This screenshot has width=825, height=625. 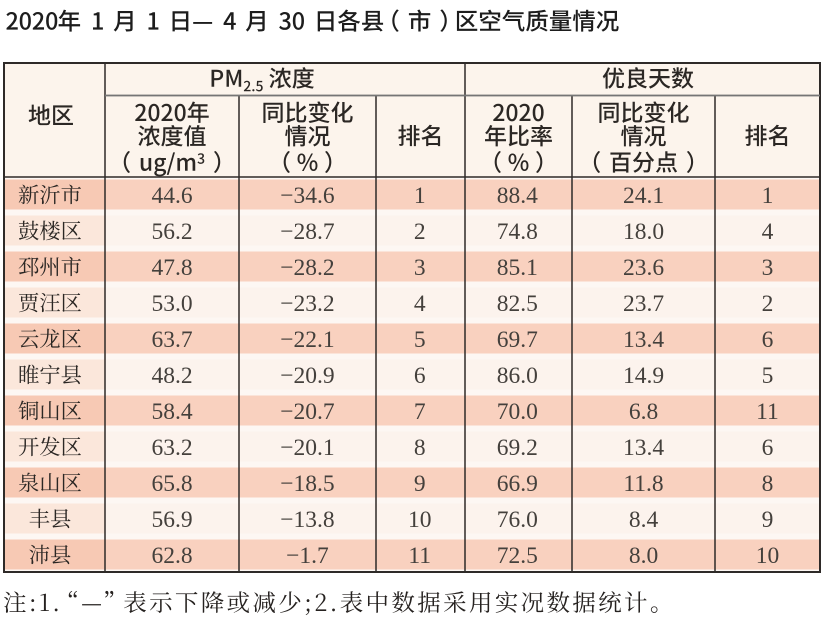 What do you see at coordinates (517, 340) in the screenshot?
I see `svg-text: 69.7` at bounding box center [517, 340].